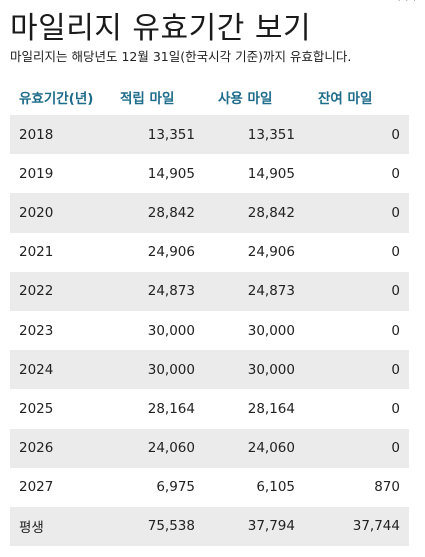 The height and width of the screenshot is (557, 425). What do you see at coordinates (171, 173) in the screenshot?
I see `cell-earned: 14,905` at bounding box center [171, 173].